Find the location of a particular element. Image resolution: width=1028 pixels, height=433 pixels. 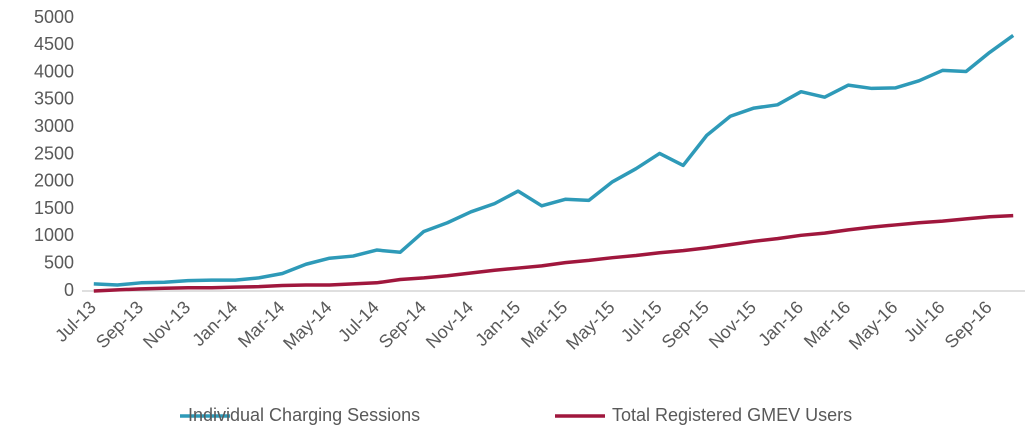

x-tick-label: May-15 is located at coordinates (590, 325).